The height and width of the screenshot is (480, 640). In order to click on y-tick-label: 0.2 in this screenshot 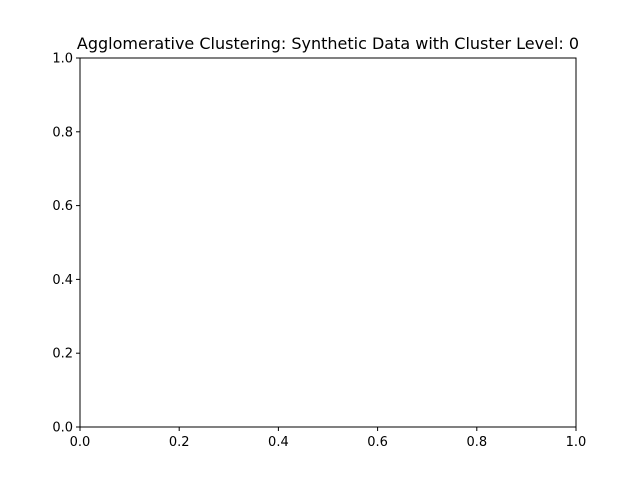, I will do `click(62, 354)`.